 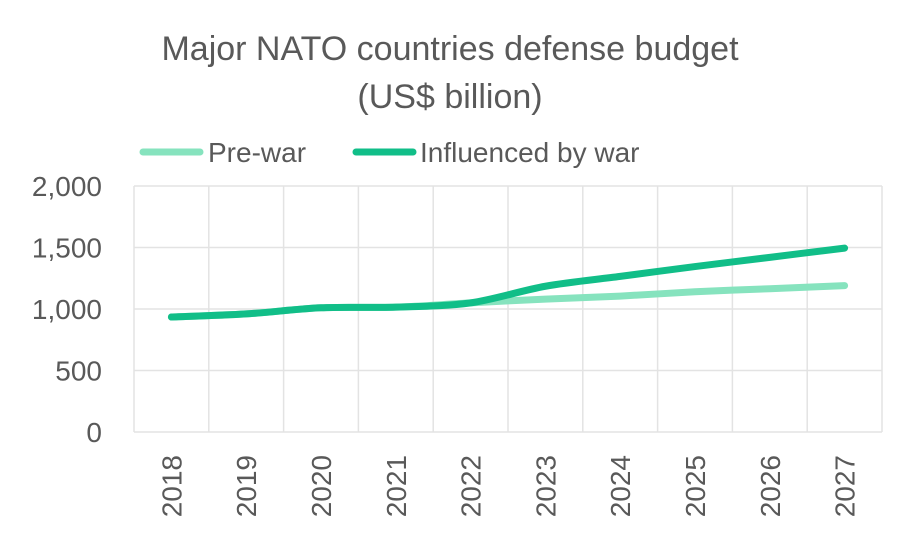 What do you see at coordinates (770, 486) in the screenshot?
I see `x-tick-label: 2026` at bounding box center [770, 486].